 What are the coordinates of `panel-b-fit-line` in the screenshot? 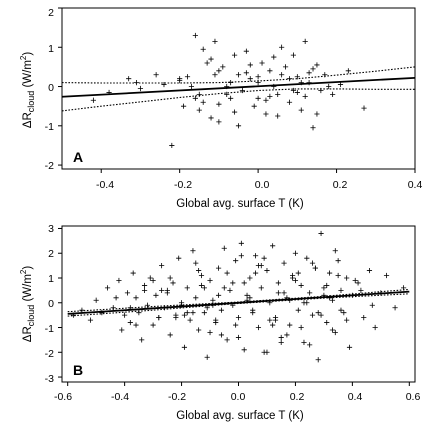 It's located at (238, 302).